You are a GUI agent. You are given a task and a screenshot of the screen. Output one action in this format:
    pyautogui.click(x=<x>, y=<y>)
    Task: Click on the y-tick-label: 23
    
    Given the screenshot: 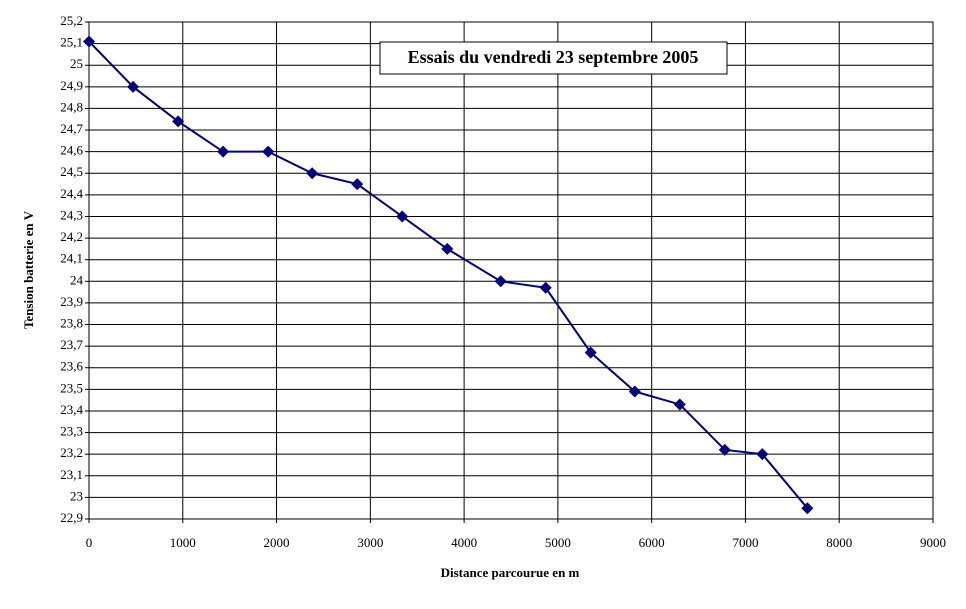 What is the action you would take?
    pyautogui.click(x=76, y=495)
    